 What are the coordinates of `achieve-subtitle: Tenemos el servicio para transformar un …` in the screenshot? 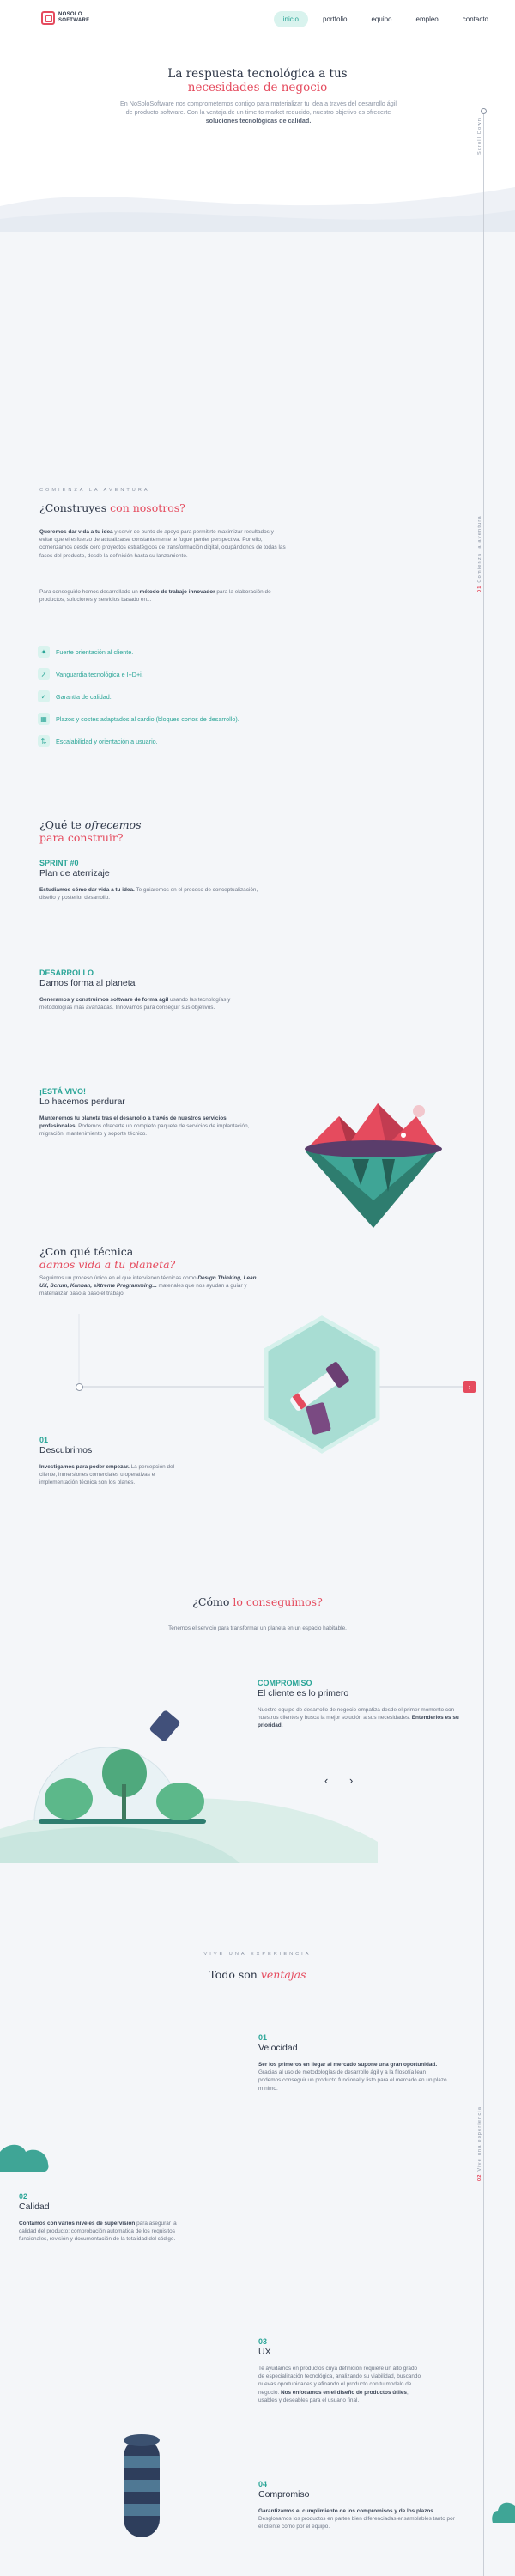 It's located at (257, 1628).